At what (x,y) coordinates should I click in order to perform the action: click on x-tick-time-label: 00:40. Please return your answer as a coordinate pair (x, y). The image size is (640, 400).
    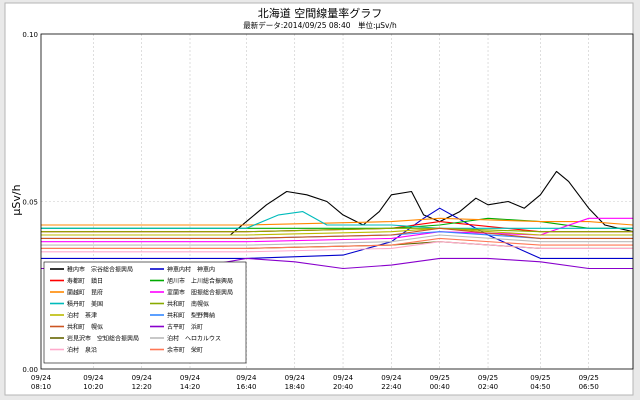
    Looking at the image, I should click on (440, 387).